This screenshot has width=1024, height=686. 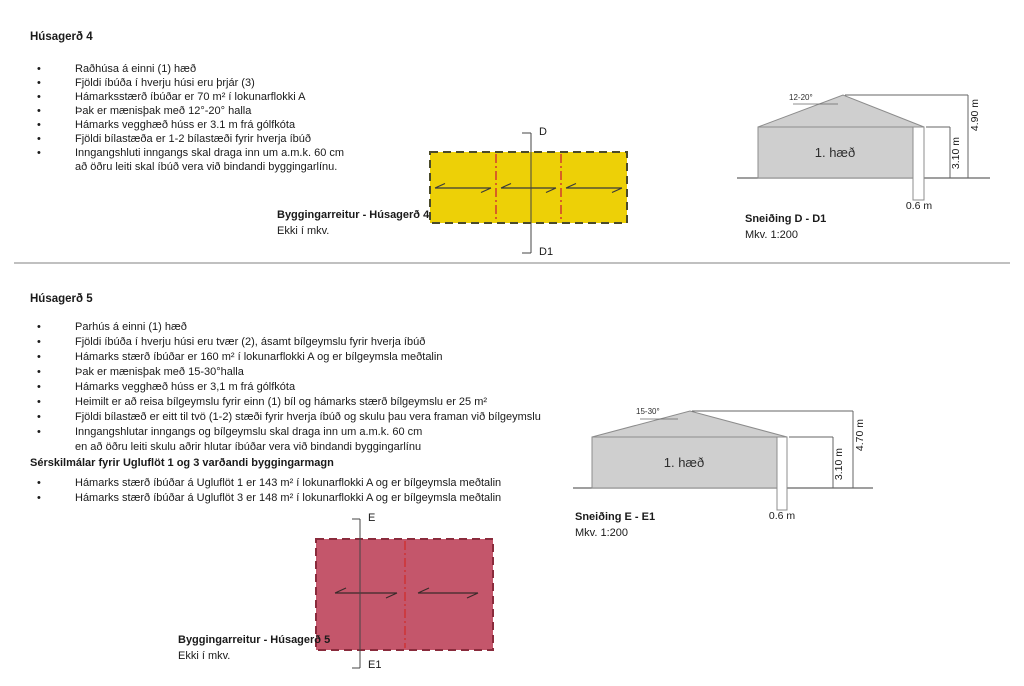 What do you see at coordinates (204, 656) in the screenshot?
I see `plan5-caption-scale: Ekki í mkv.` at bounding box center [204, 656].